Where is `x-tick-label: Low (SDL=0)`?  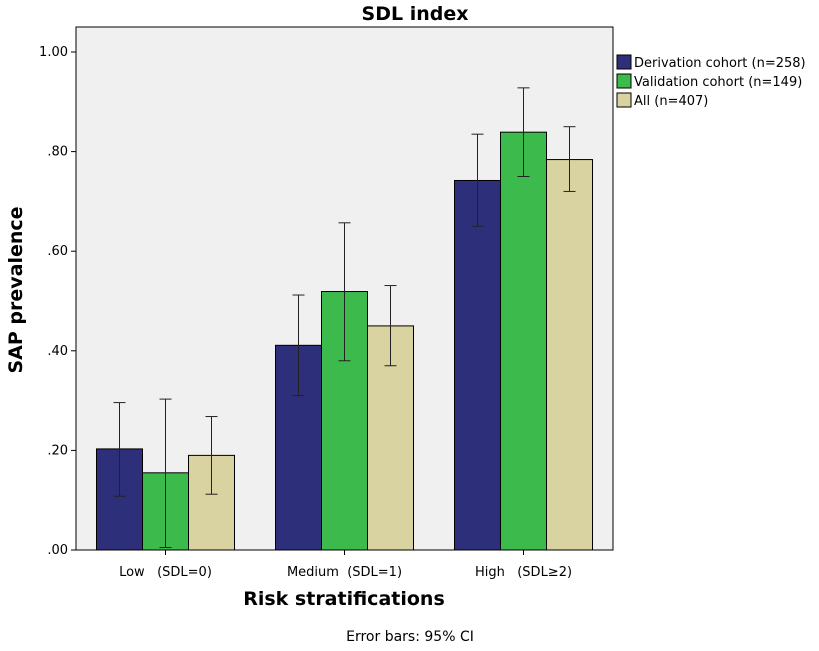
x-tick-label: Low (SDL=0) is located at coordinates (165, 572).